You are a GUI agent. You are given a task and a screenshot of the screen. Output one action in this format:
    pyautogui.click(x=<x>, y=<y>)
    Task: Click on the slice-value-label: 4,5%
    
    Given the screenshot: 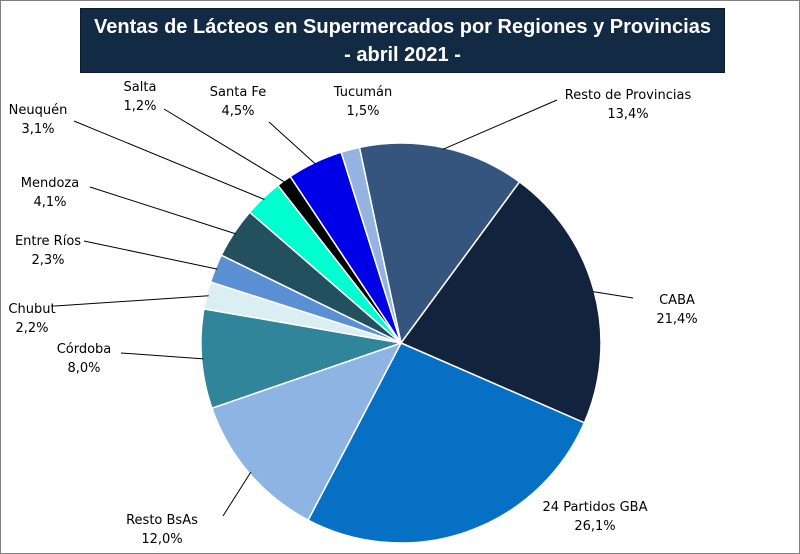 What is the action you would take?
    pyautogui.click(x=237, y=111)
    